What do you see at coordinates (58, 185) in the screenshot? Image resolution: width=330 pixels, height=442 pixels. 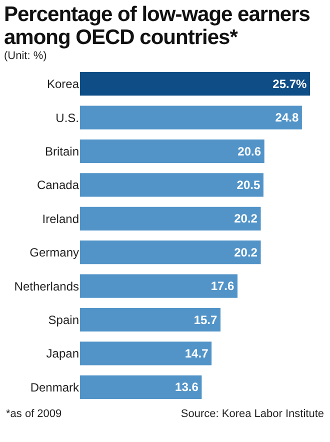 I see `y-tick-label: Canada` at bounding box center [58, 185].